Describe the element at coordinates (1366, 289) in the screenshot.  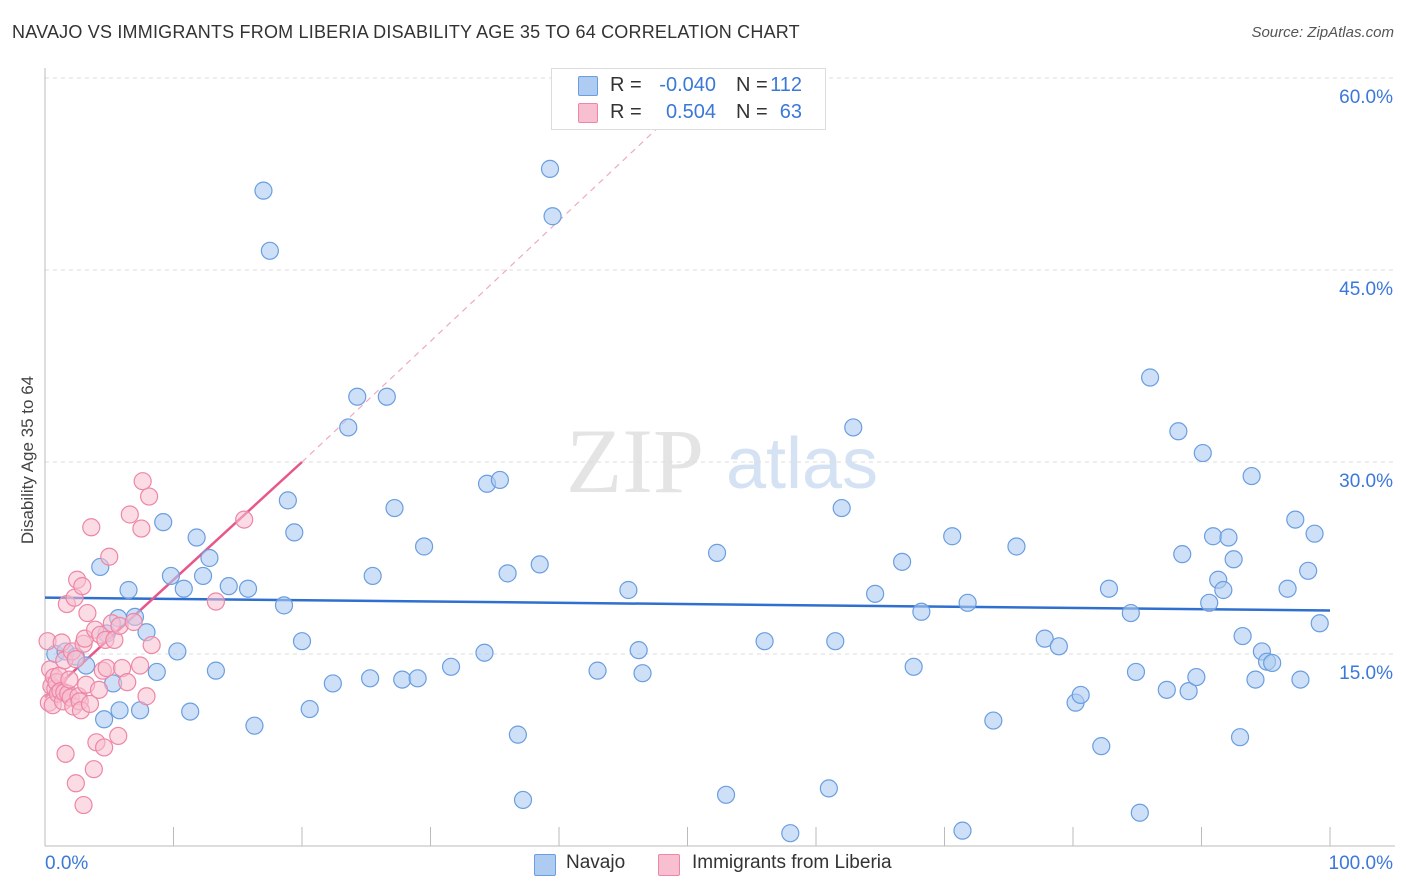
I see `y-tick-label: 45.0%` at that location.